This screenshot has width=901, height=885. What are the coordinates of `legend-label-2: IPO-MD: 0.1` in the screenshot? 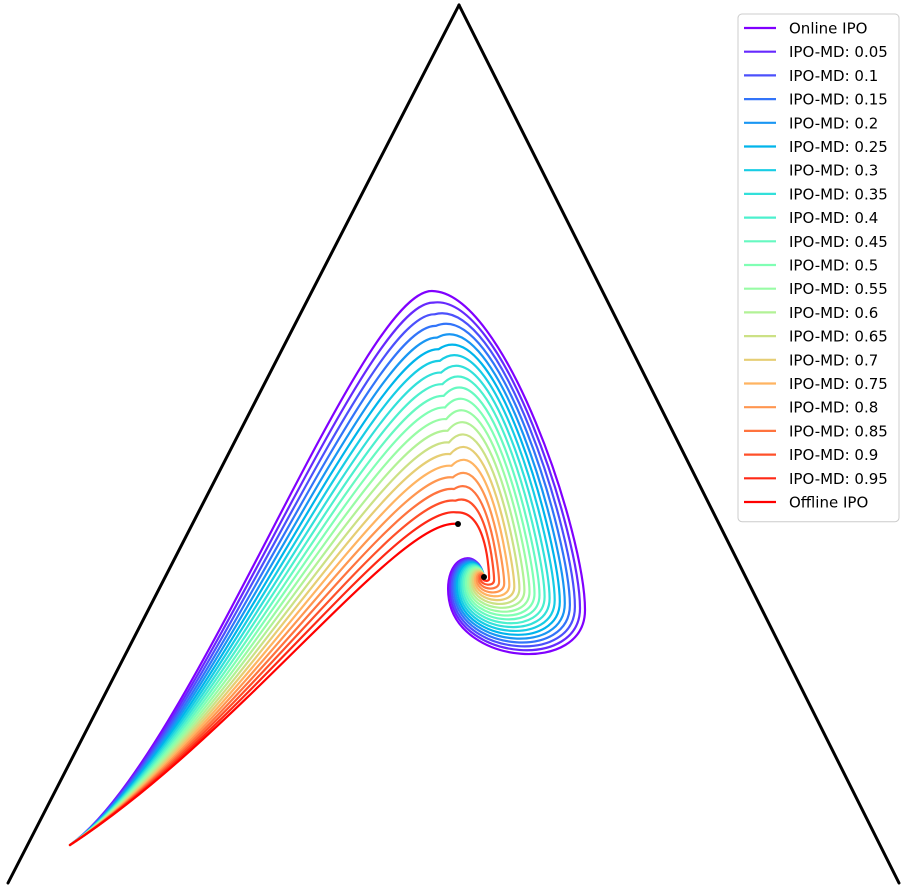 It's located at (833, 76).